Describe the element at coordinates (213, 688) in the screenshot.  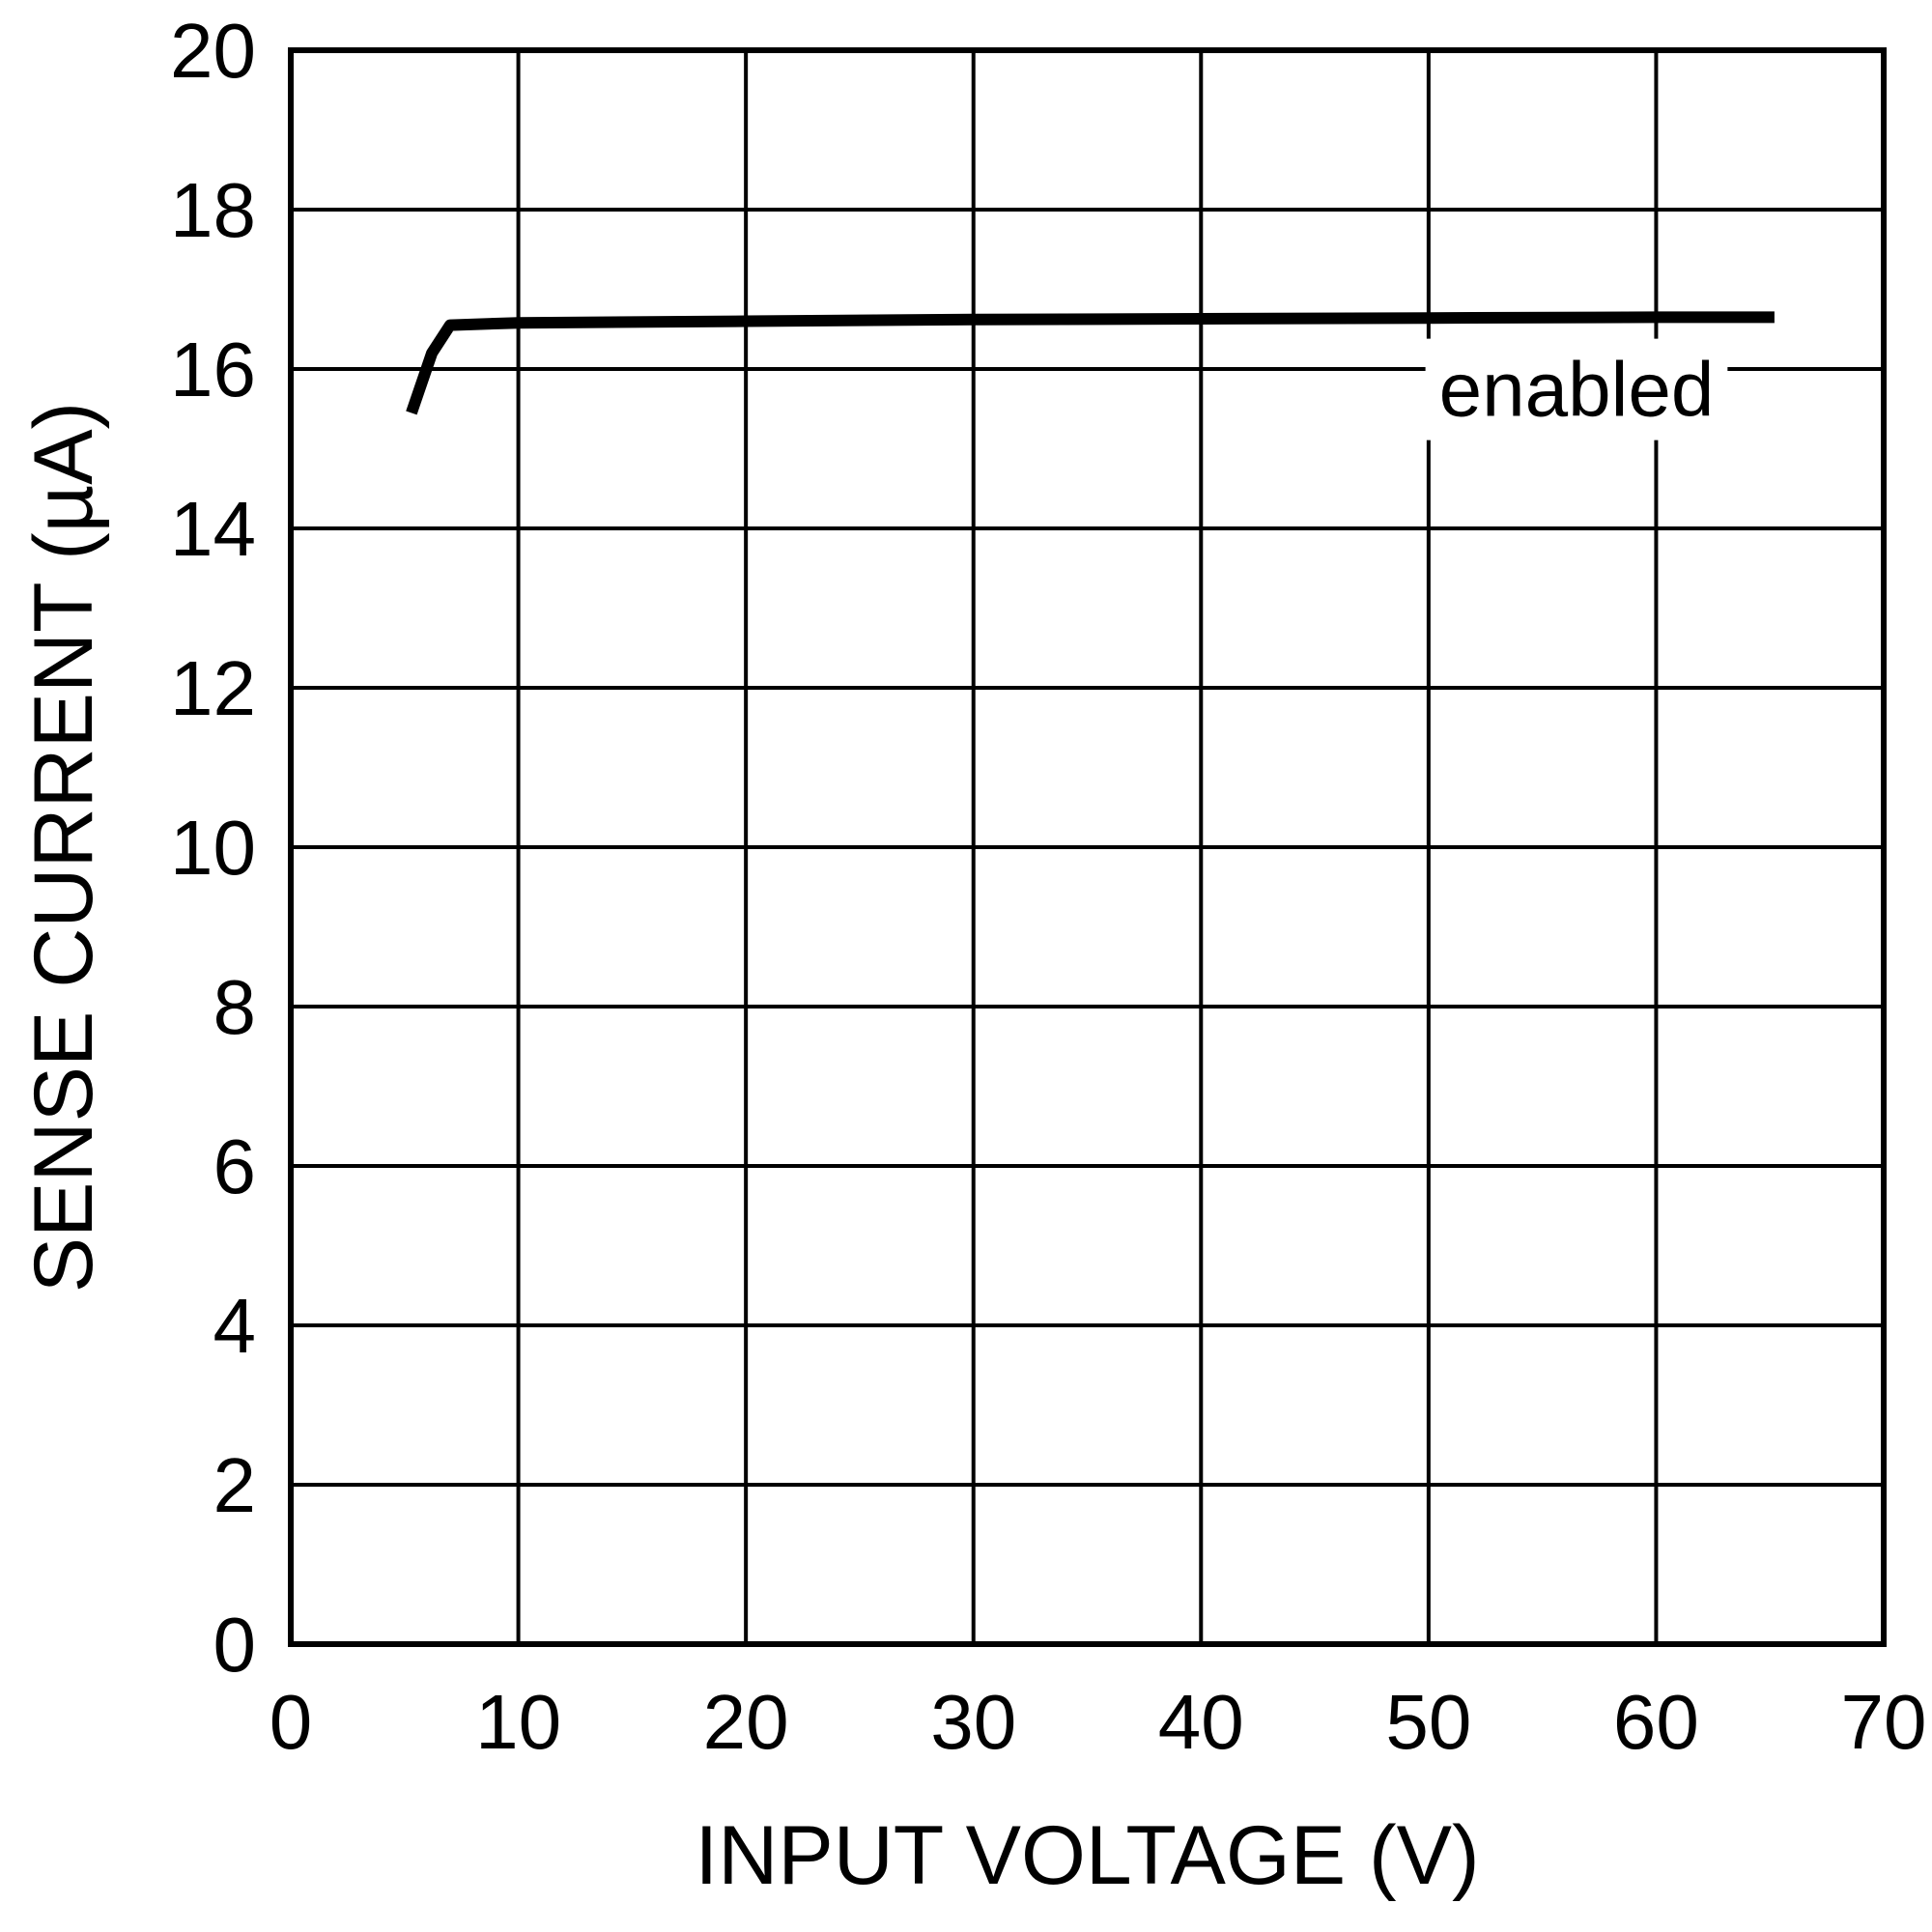
I see `y-tick-label: 12` at that location.